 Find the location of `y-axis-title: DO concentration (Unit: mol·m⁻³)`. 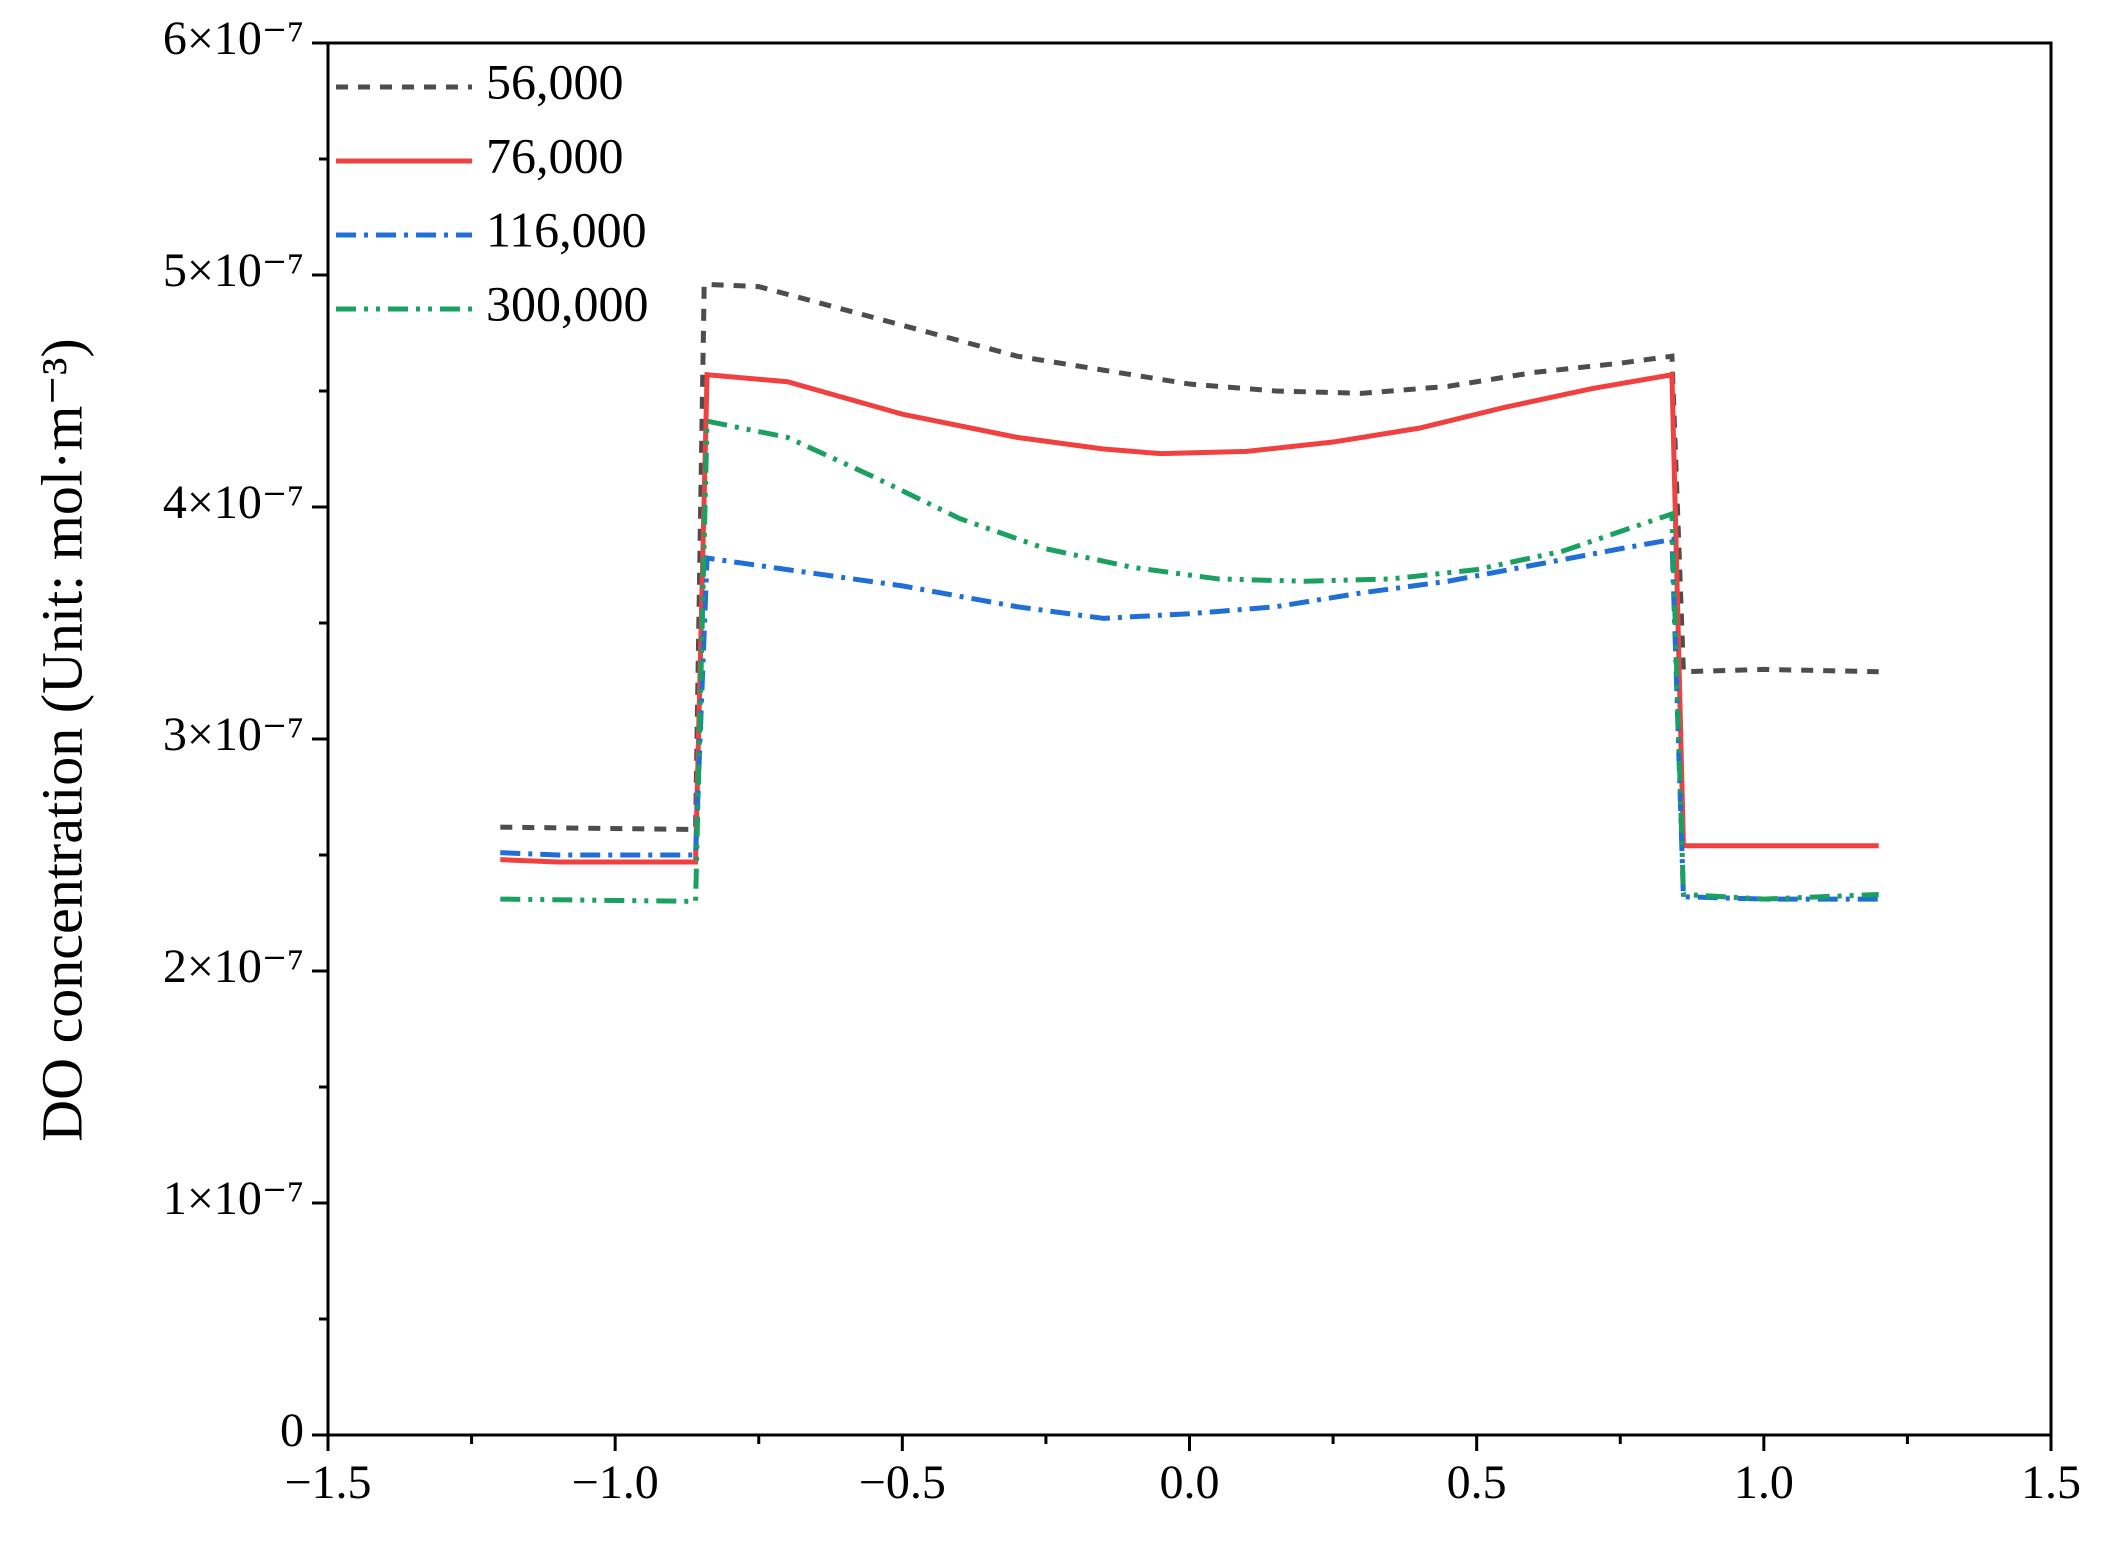

y-axis-title: DO concentration (Unit: mol·m⁻³) is located at coordinates (61, 739).